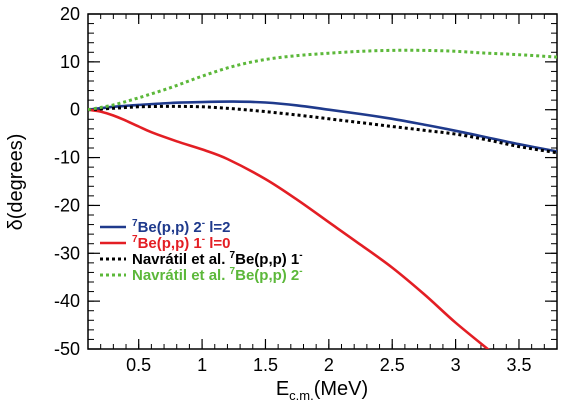 This screenshot has width=564, height=404. Describe the element at coordinates (202, 365) in the screenshot. I see `x-tick-label: 1` at that location.